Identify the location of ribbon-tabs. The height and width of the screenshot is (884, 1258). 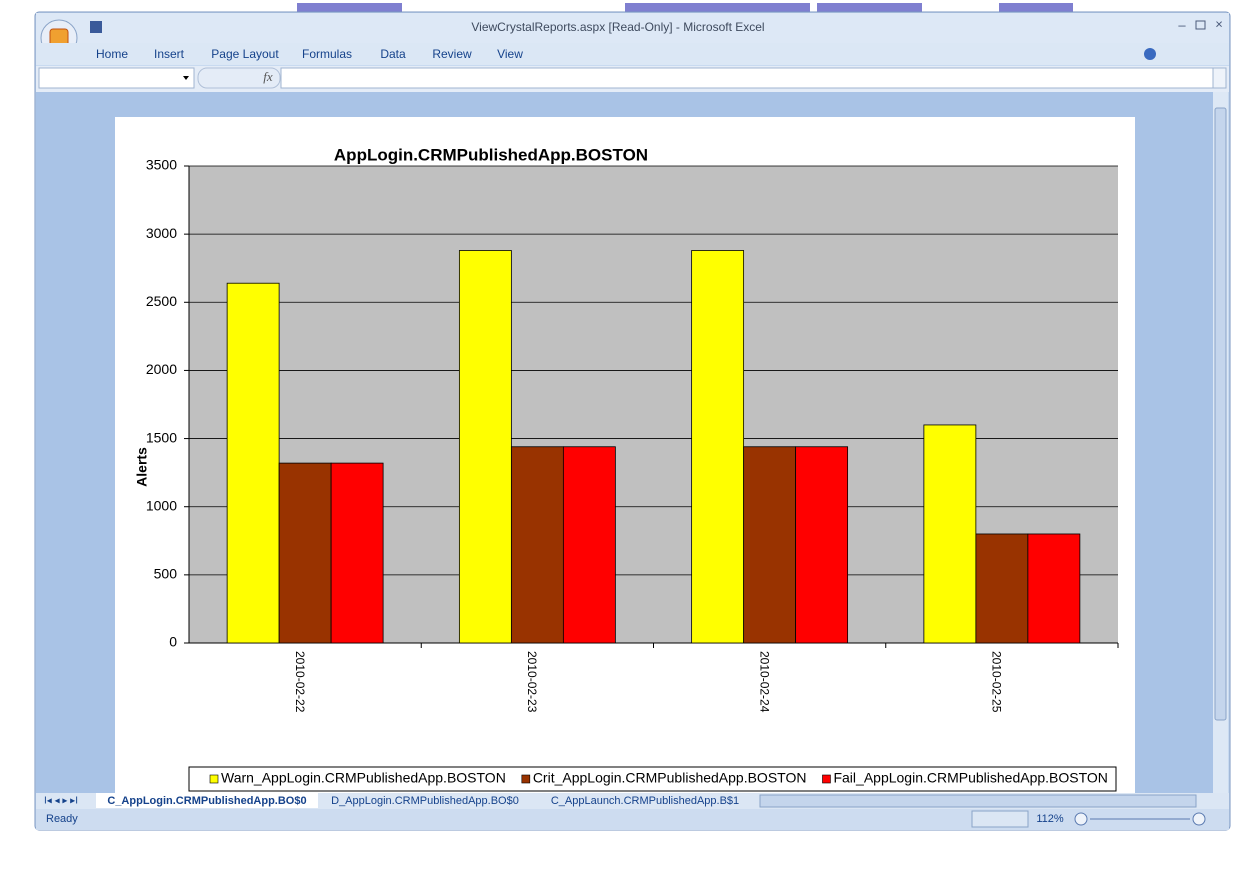
(632, 54).